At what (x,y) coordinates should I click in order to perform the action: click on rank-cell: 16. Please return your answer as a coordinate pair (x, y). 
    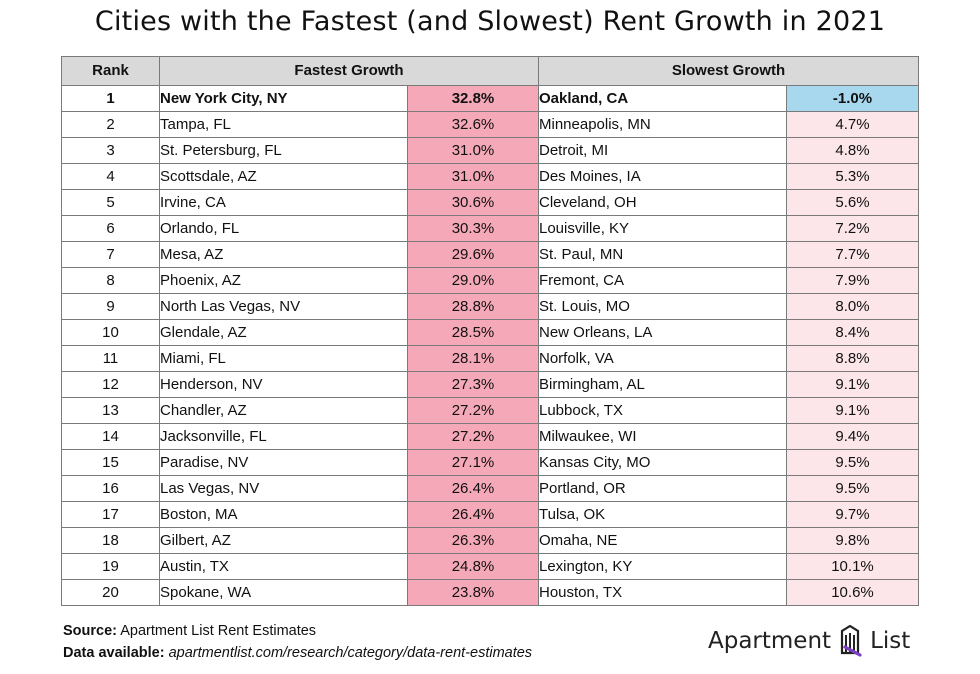
    Looking at the image, I should click on (110, 488).